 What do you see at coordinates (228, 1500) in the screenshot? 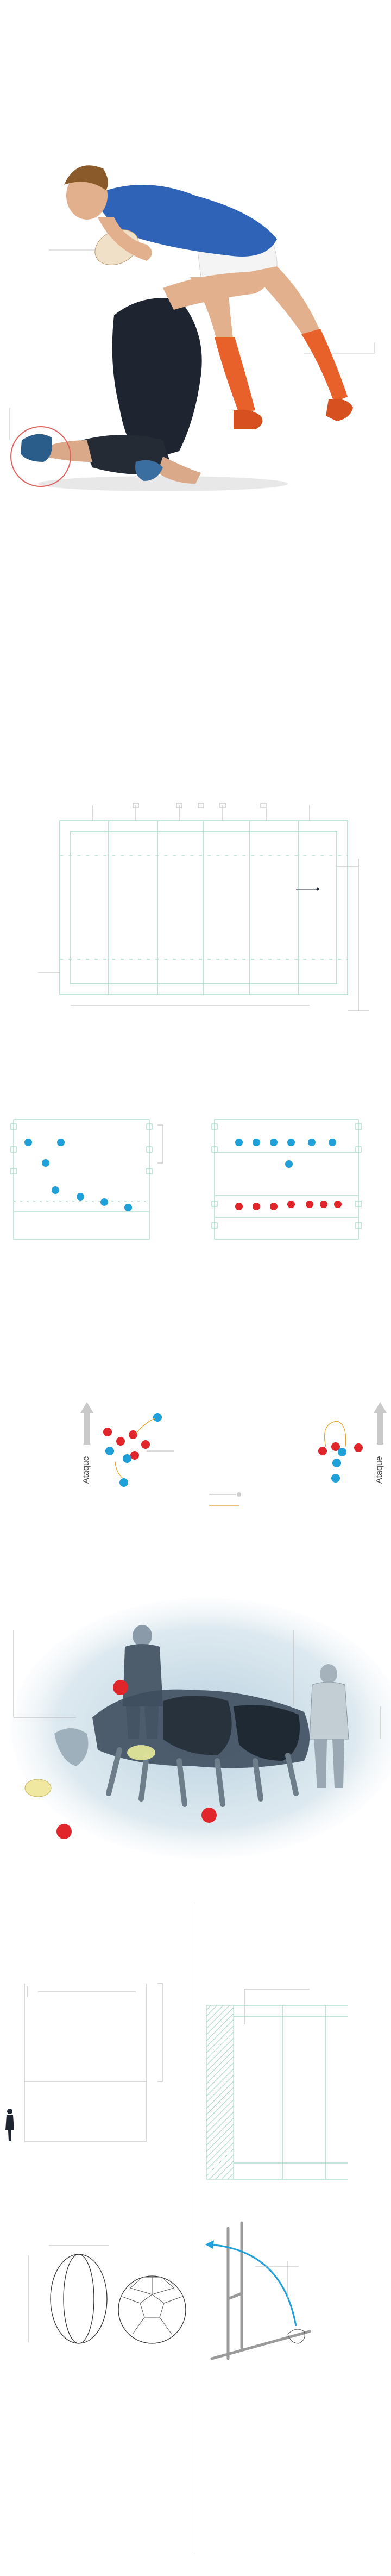
I see `legend-lines` at bounding box center [228, 1500].